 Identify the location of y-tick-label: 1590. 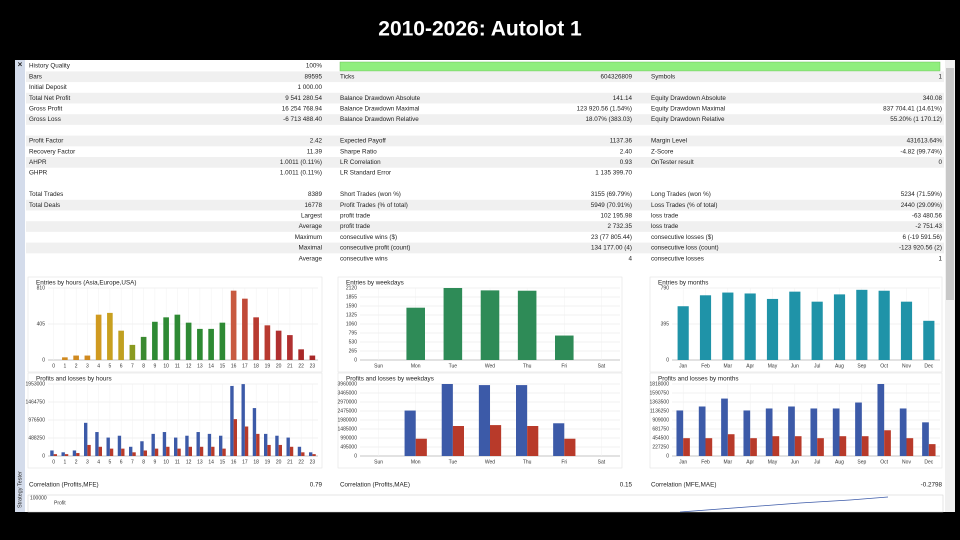
(351, 306).